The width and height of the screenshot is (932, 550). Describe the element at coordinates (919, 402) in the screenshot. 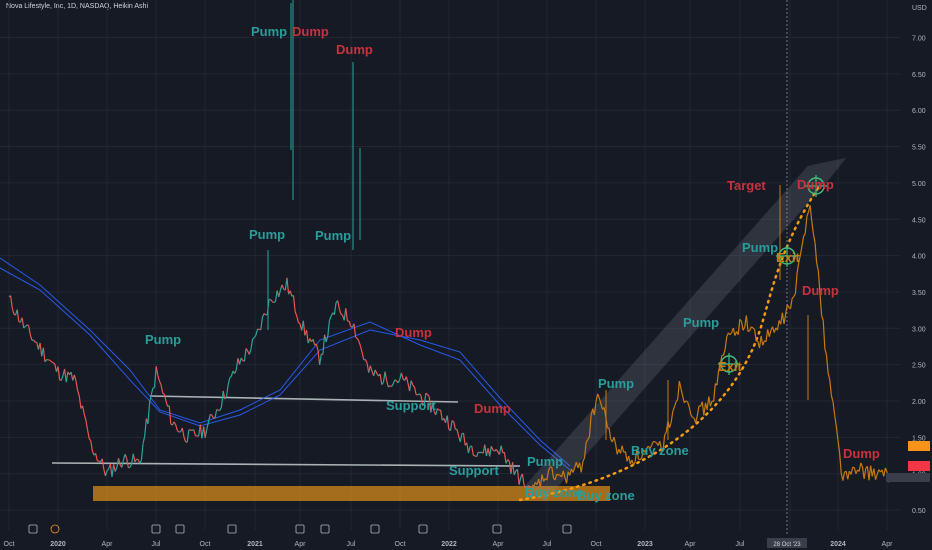

I see `y-tick-label: 2.00` at that location.